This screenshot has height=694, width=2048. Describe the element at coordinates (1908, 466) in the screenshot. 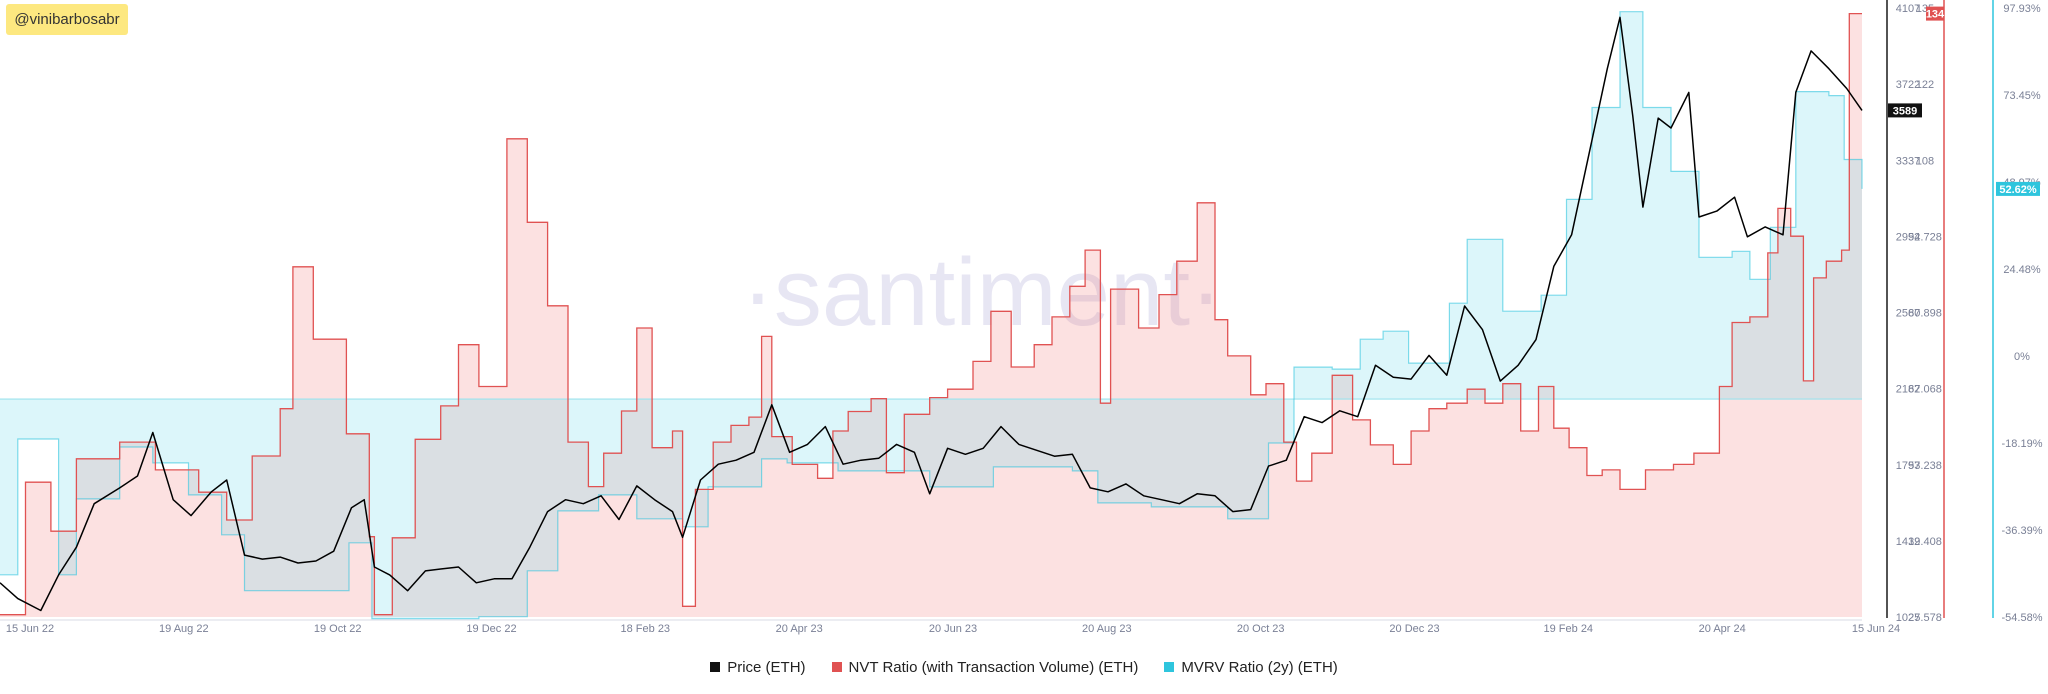

I see `price-tick-label: 1797` at that location.